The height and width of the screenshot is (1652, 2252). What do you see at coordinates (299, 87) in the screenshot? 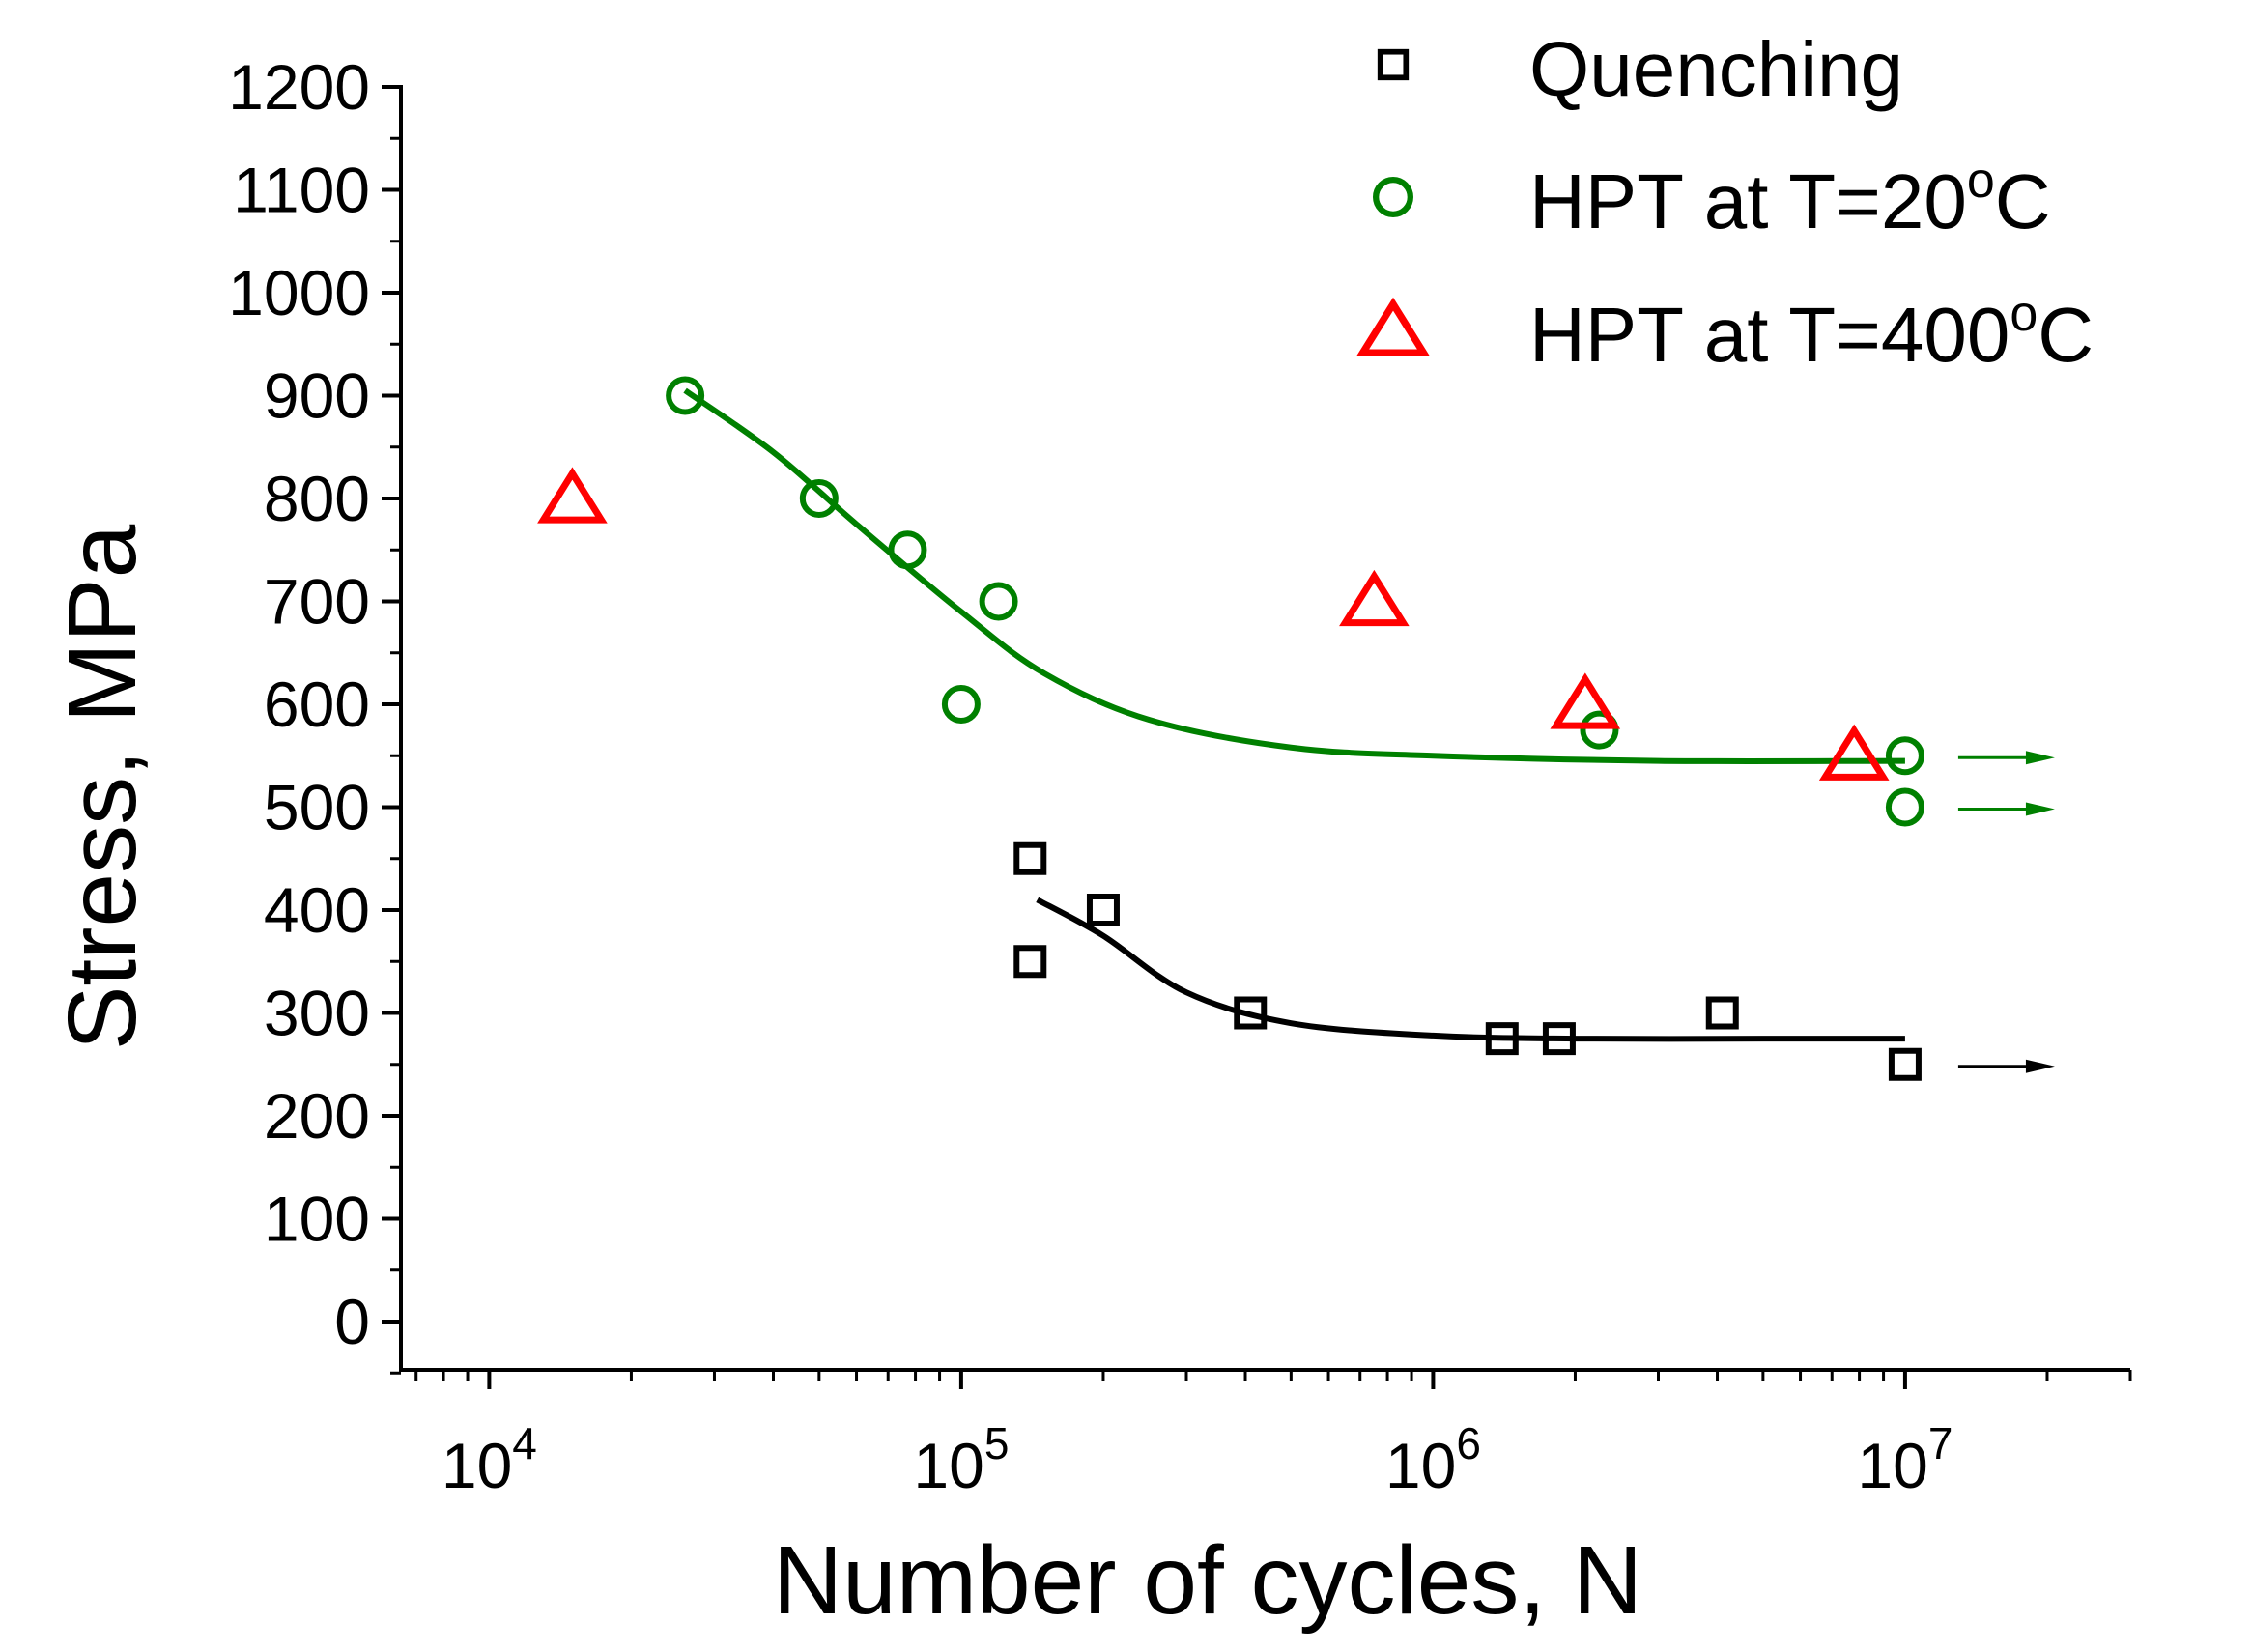
I see `y-tick-label: 1200` at bounding box center [299, 87].